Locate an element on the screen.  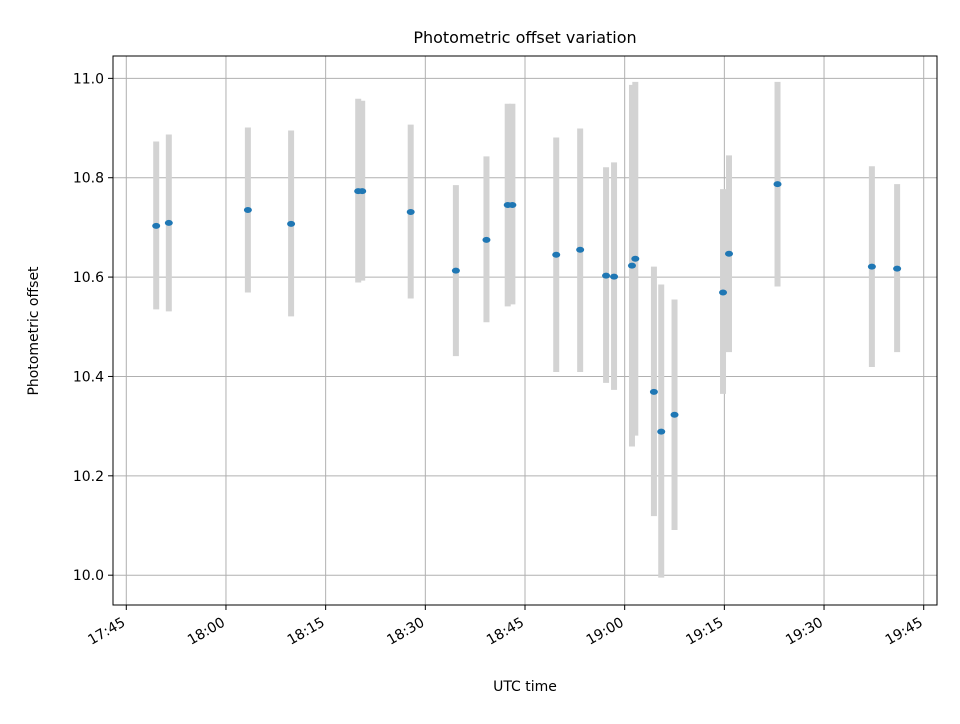
y-tick-label: 10.0 is located at coordinates (88, 576).